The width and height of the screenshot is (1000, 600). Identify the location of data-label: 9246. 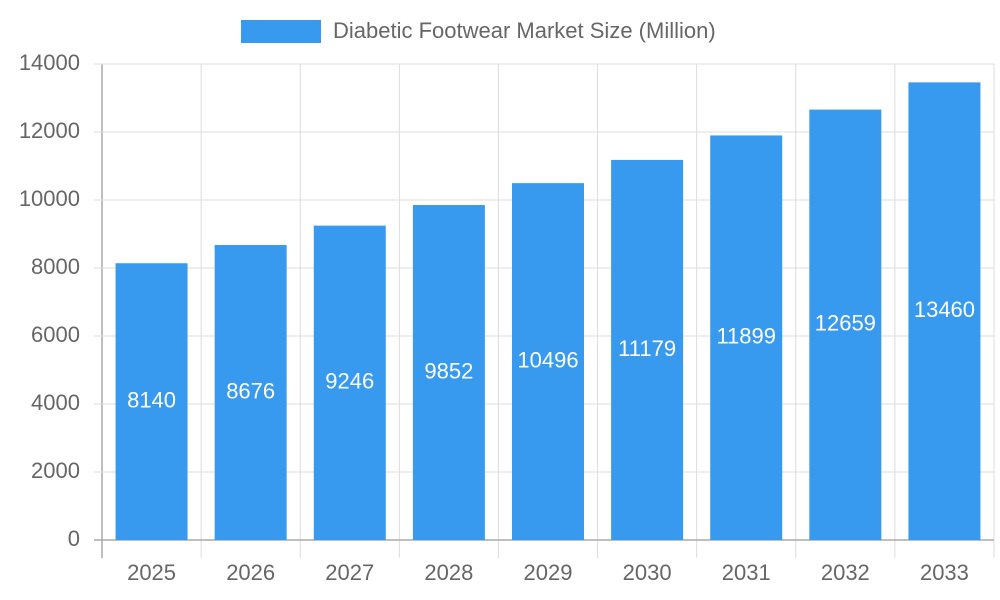
(349, 381).